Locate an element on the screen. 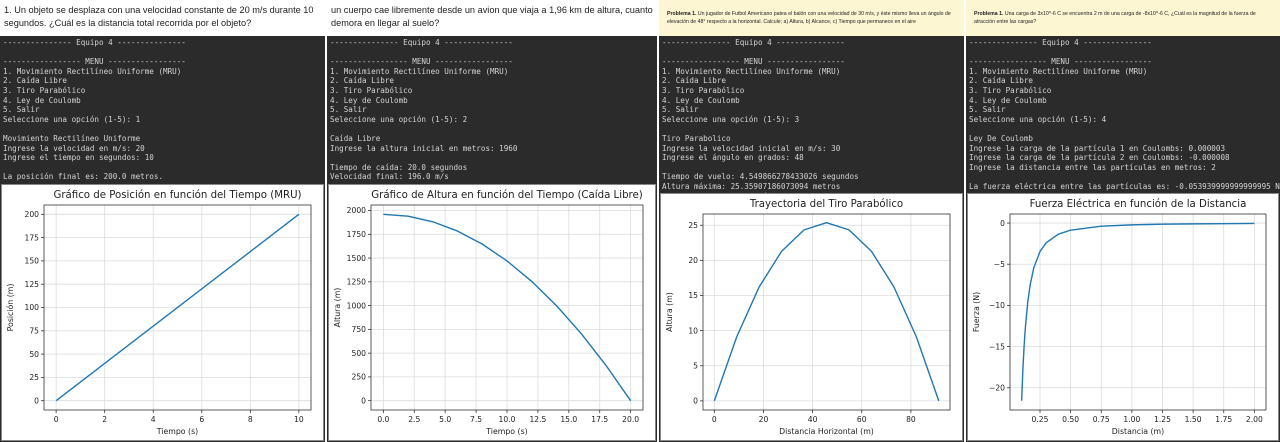  x-axis-label: Distancia (m) is located at coordinates (1138, 431).